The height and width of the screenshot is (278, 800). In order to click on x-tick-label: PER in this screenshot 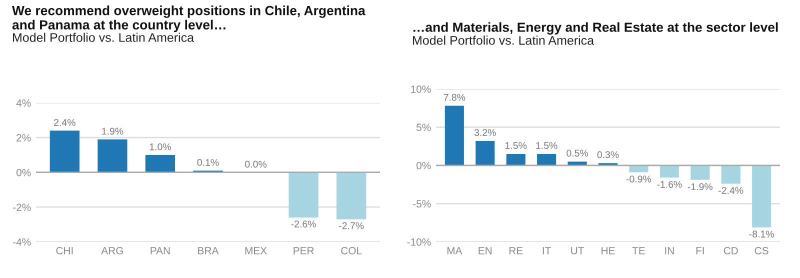, I will do `click(304, 250)`.